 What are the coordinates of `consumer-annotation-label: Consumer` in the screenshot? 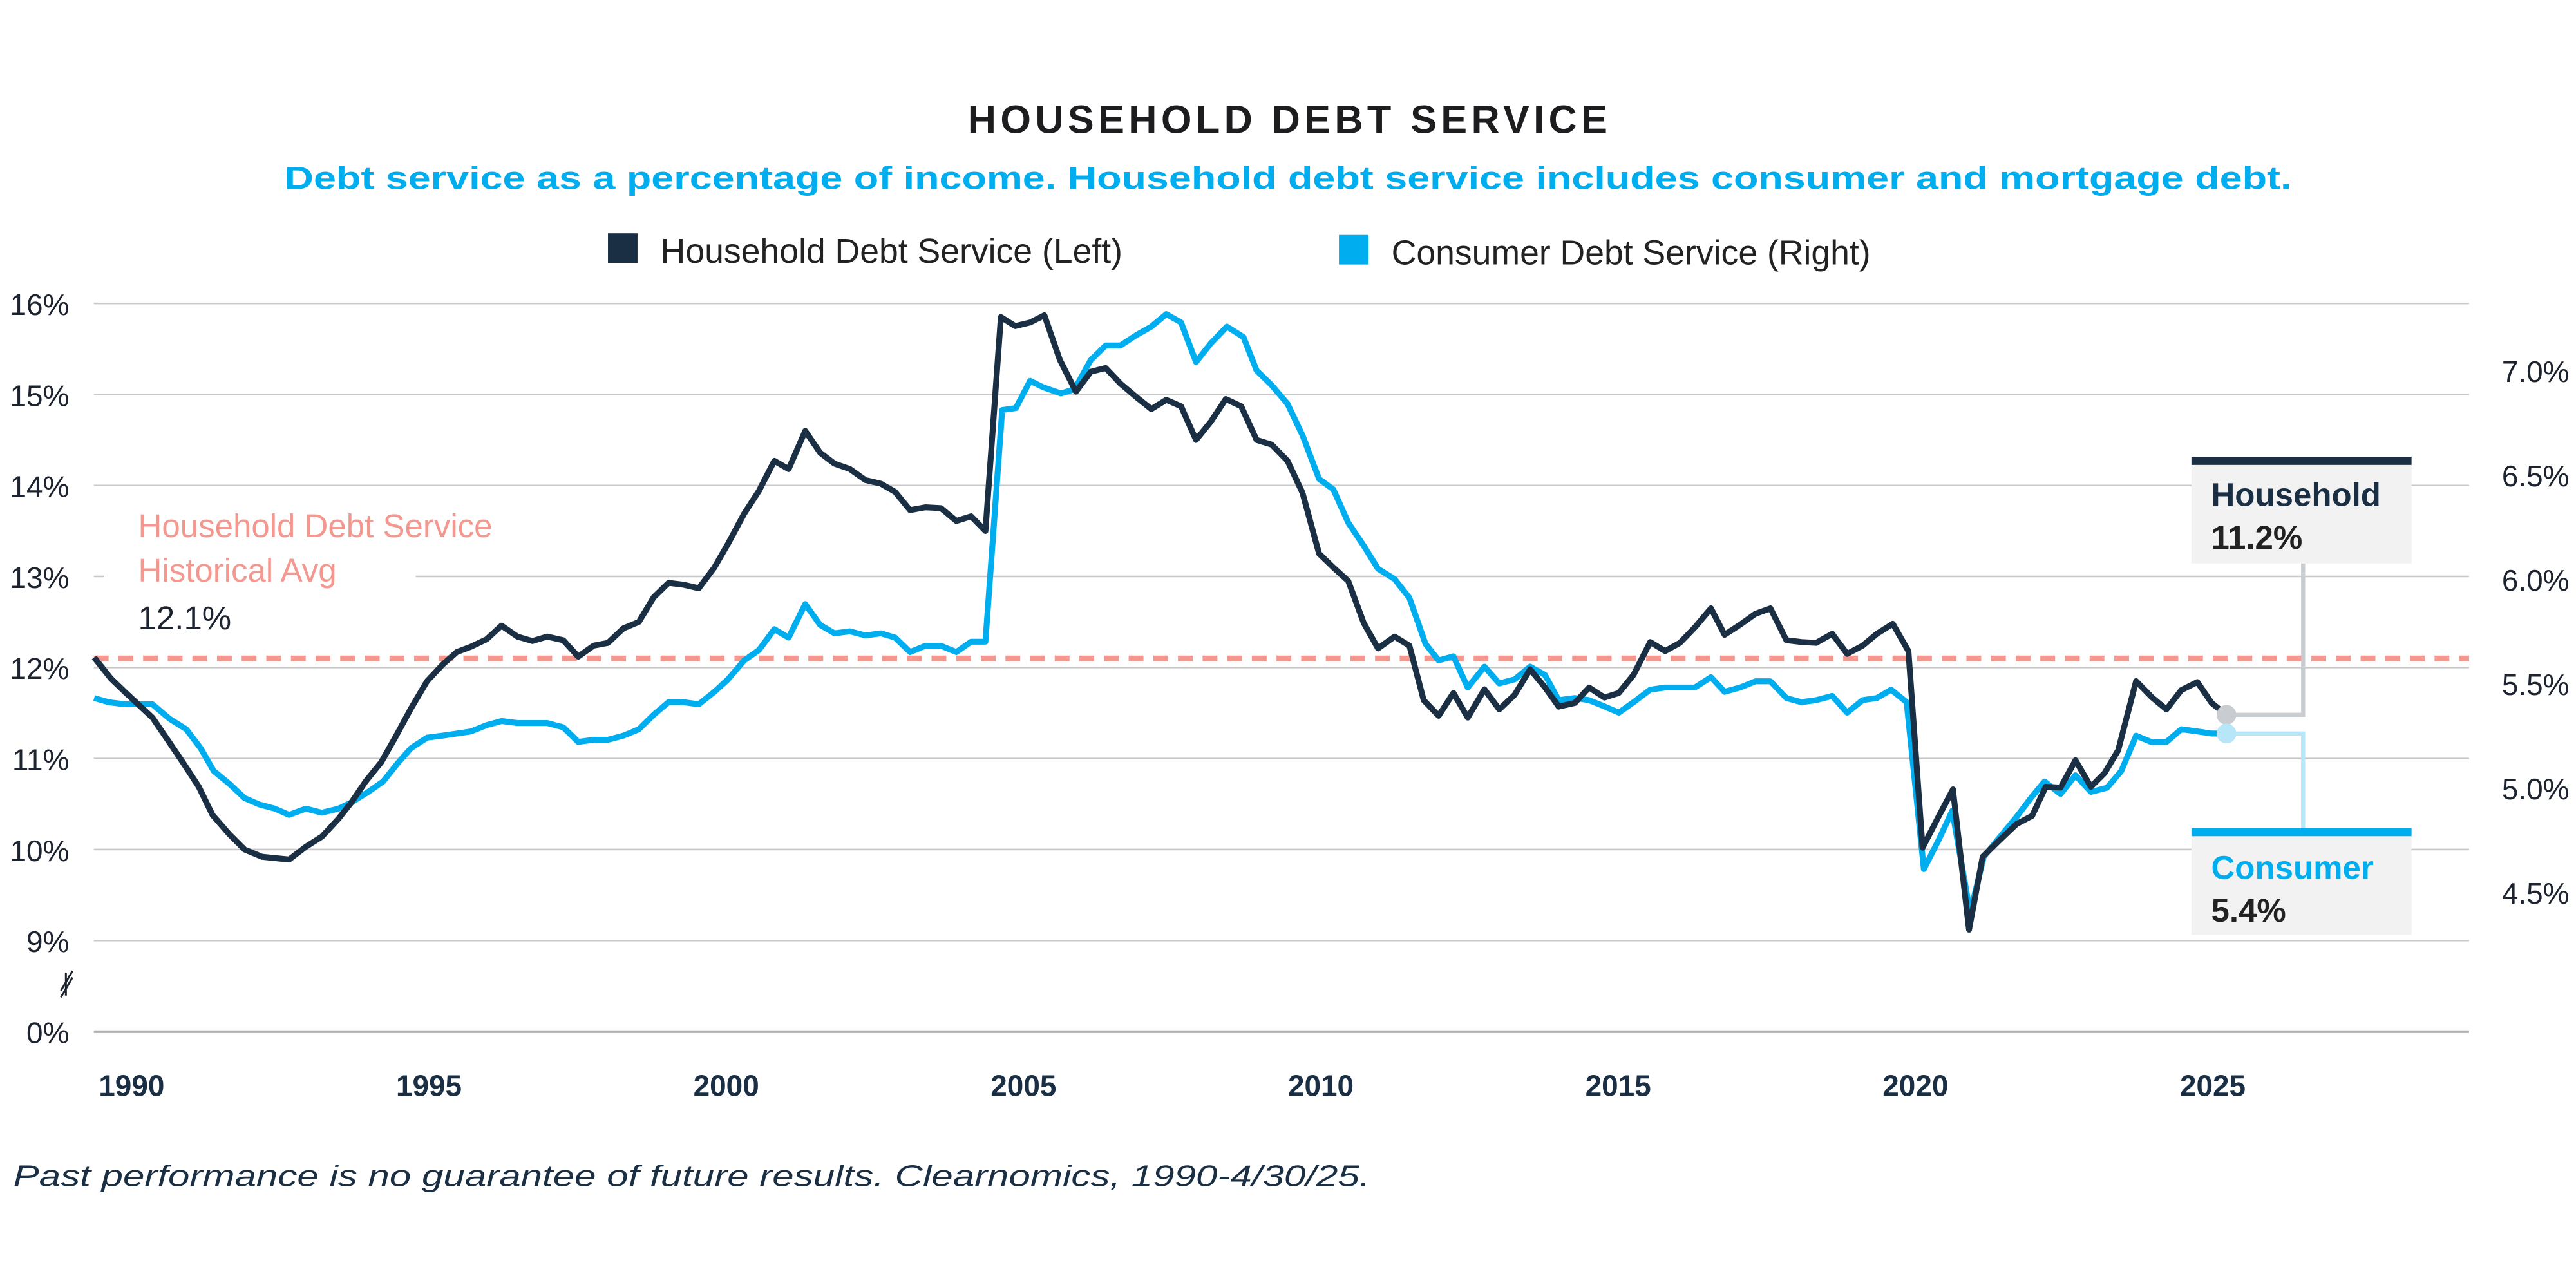 It's located at (2292, 868).